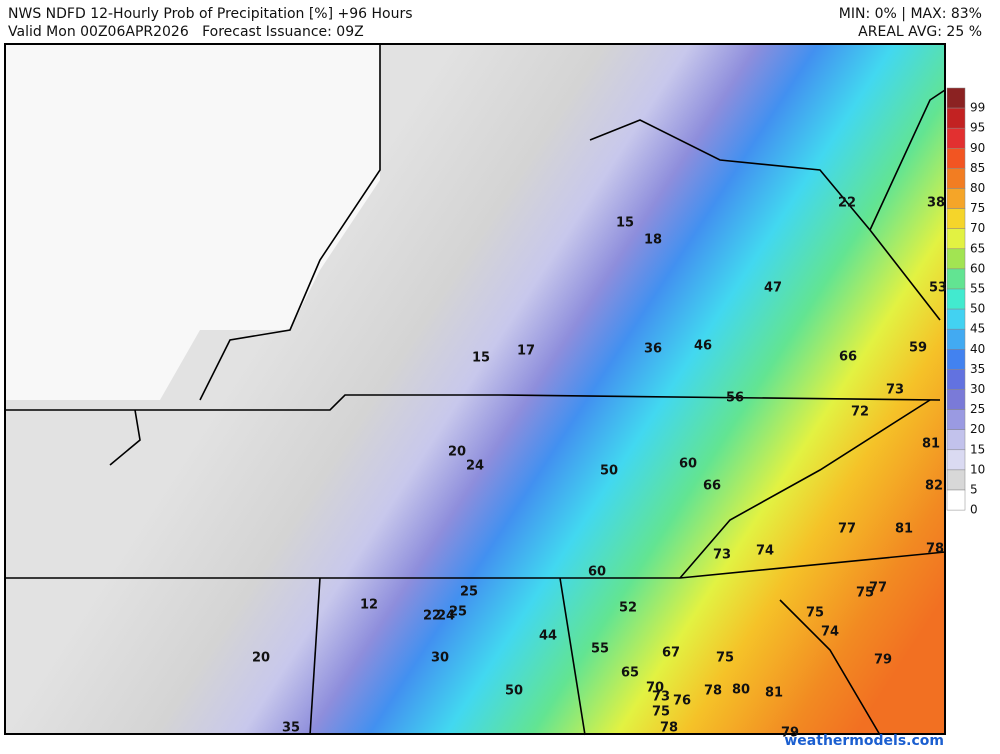 This screenshot has height=754, width=1000. I want to click on legend-label: 70, so click(977, 228).